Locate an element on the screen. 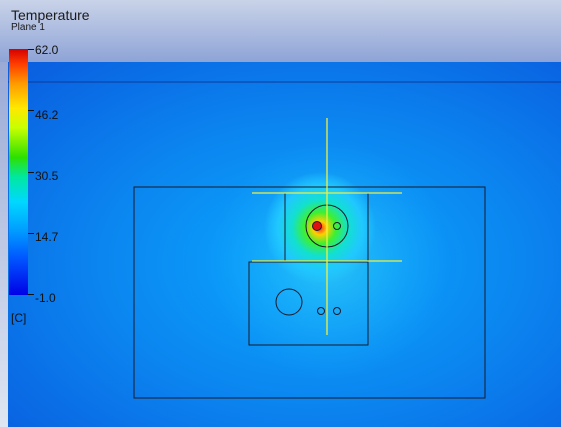 Image resolution: width=561 pixels, height=427 pixels. scale-label-min: -1.0 is located at coordinates (45, 298).